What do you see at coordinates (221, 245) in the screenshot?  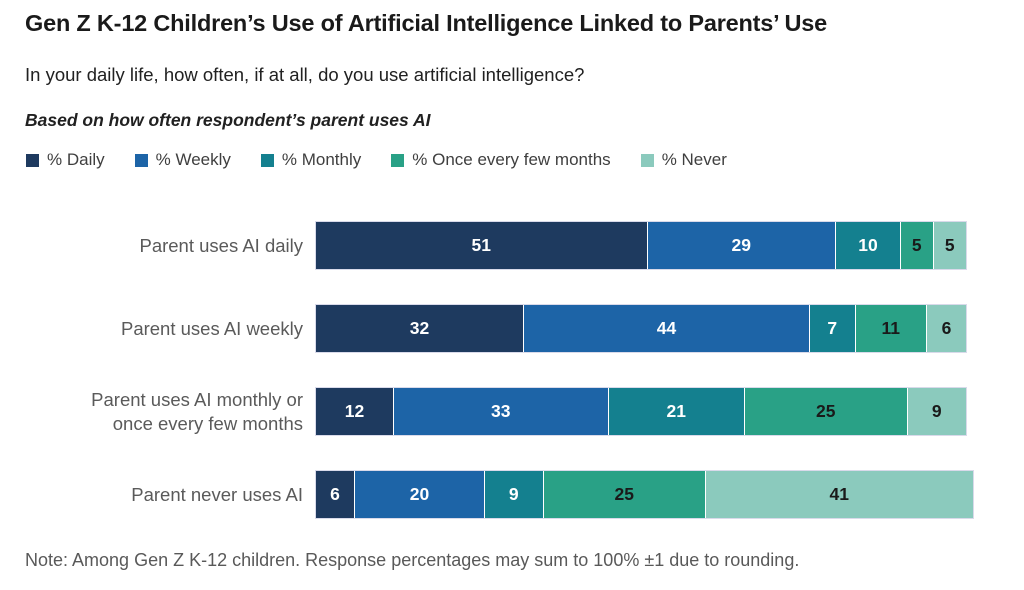 I see `row-label: Parent uses AI daily` at bounding box center [221, 245].